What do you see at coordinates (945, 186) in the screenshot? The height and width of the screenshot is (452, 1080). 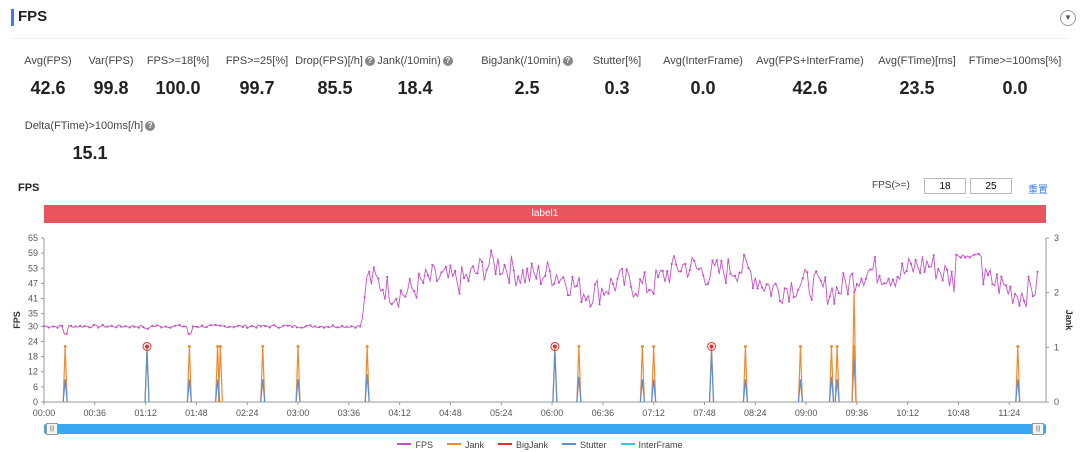 I see `fps-threshold-1-input` at bounding box center [945, 186].